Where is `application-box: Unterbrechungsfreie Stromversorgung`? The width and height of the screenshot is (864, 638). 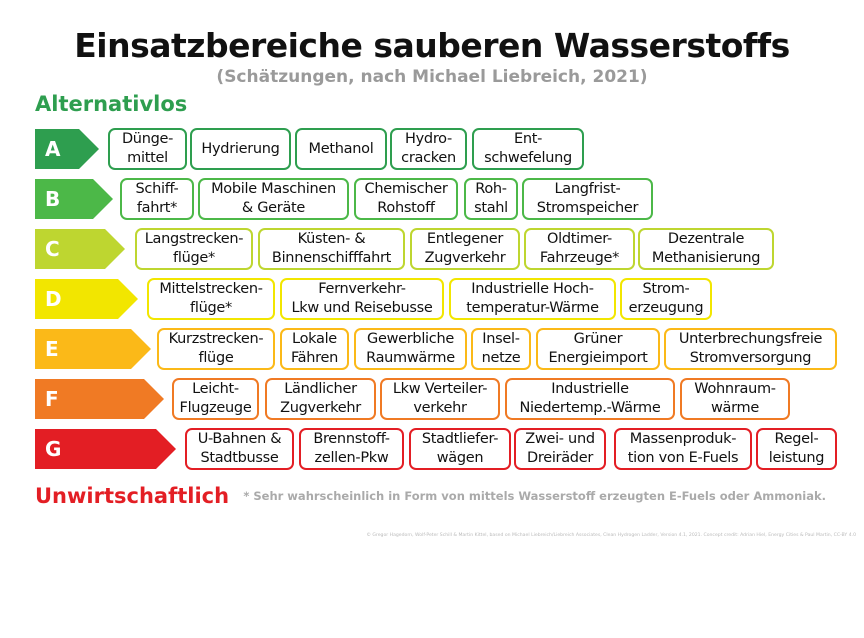
application-box: Unterbrechungsfreie Stromversorgung is located at coordinates (750, 349).